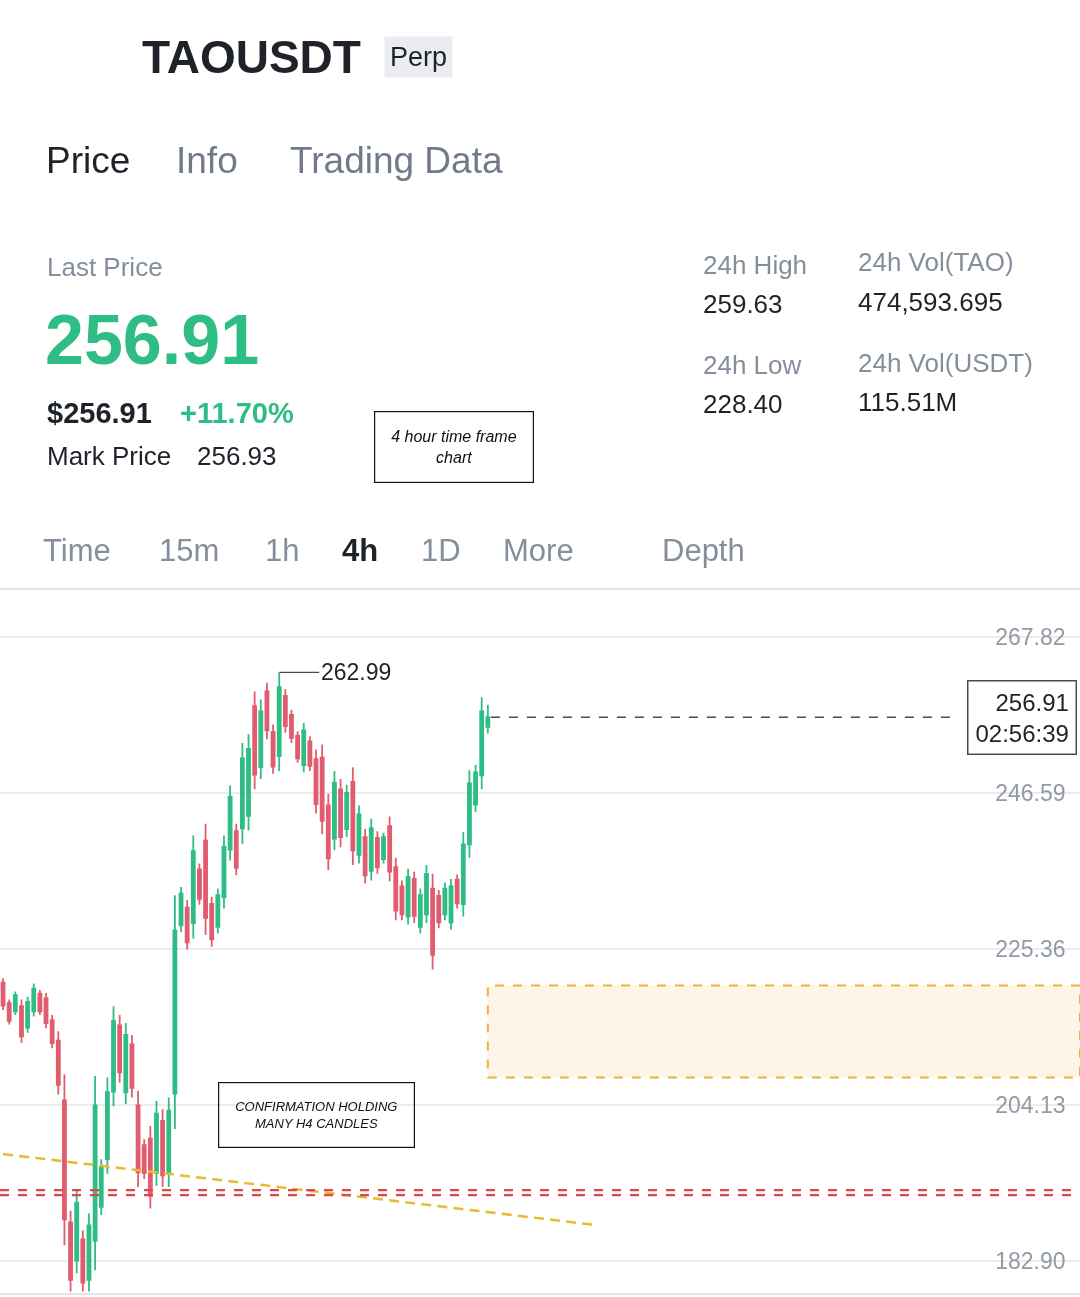 This screenshot has height=1297, width=1080. I want to click on text: Last Price, so click(105, 267).